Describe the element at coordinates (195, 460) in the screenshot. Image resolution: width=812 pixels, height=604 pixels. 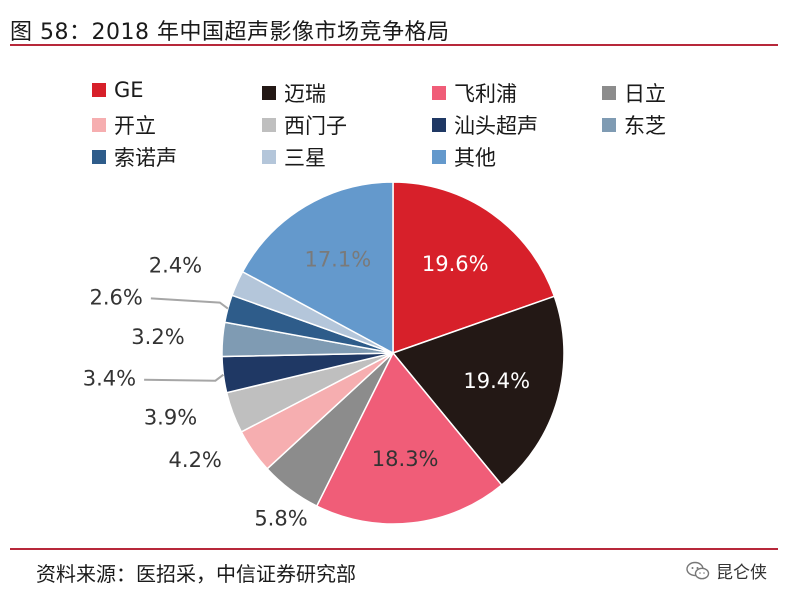
I see `data-label: 4.2%` at that location.